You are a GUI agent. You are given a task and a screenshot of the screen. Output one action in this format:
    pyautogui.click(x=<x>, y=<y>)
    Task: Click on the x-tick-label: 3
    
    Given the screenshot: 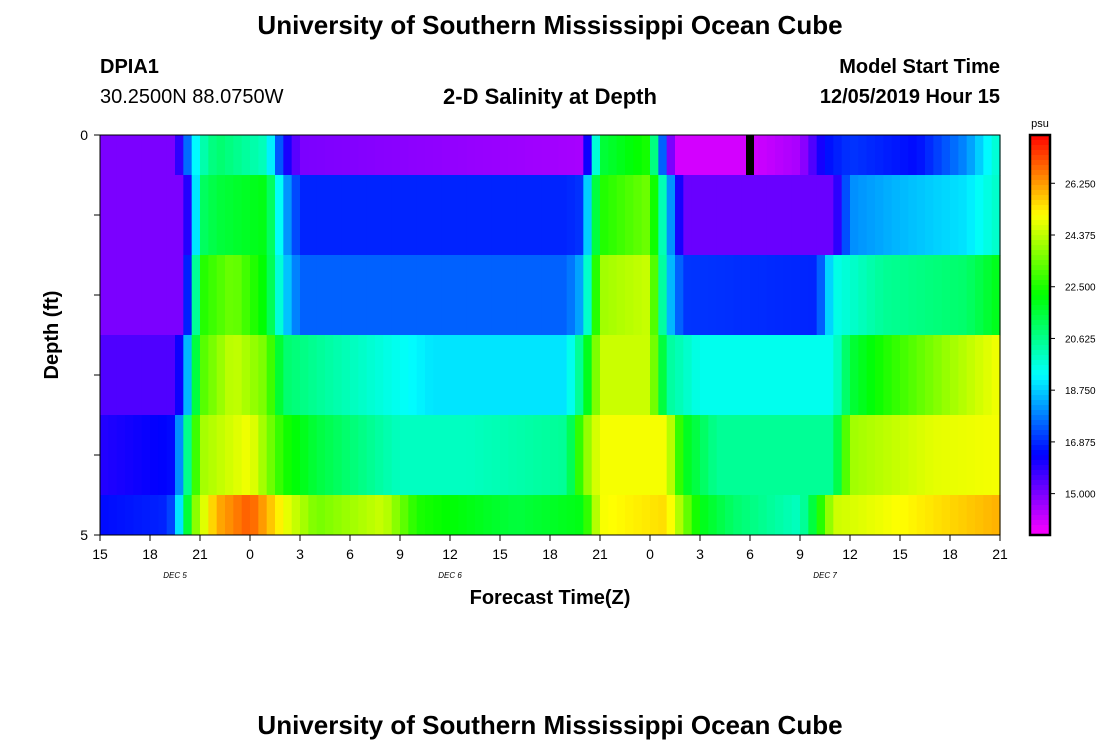 What is the action you would take?
    pyautogui.click(x=300, y=554)
    